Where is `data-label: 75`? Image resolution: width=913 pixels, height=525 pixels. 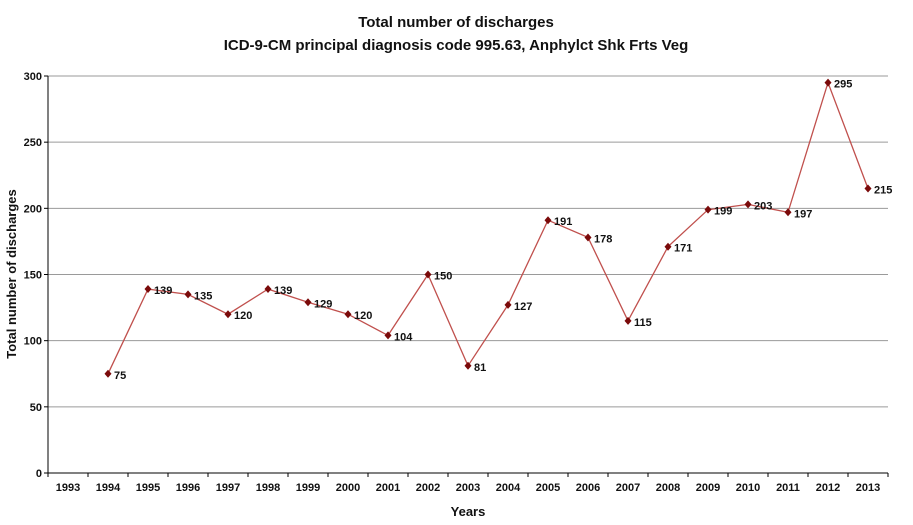
data-label: 75 is located at coordinates (120, 376).